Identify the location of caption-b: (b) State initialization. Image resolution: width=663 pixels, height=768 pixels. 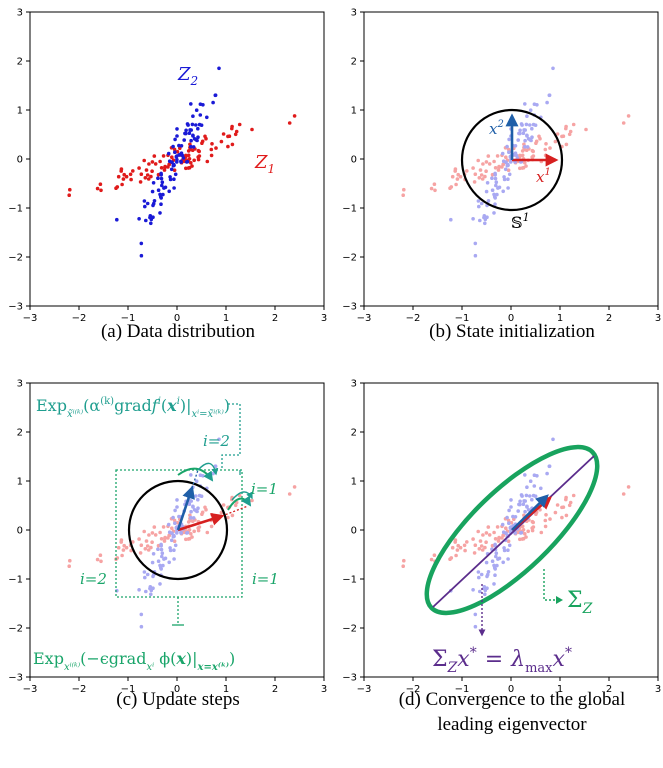
(512, 331).